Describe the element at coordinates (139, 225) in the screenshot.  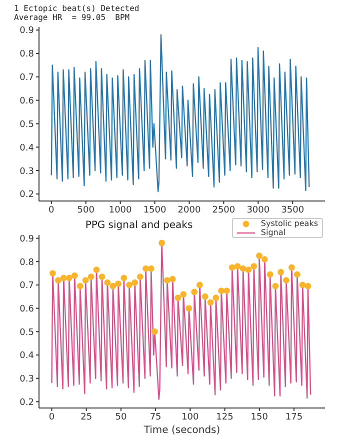
I see `chart-title: PPG signal and peaks` at that location.